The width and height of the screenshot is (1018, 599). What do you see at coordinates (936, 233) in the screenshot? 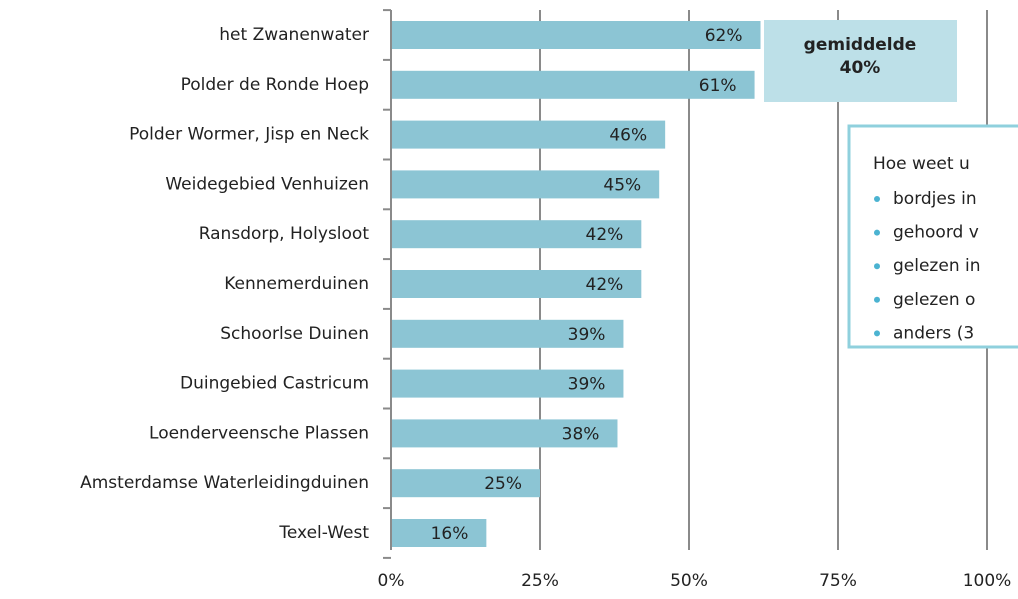
I see `info-item: gehoord v` at bounding box center [936, 233].